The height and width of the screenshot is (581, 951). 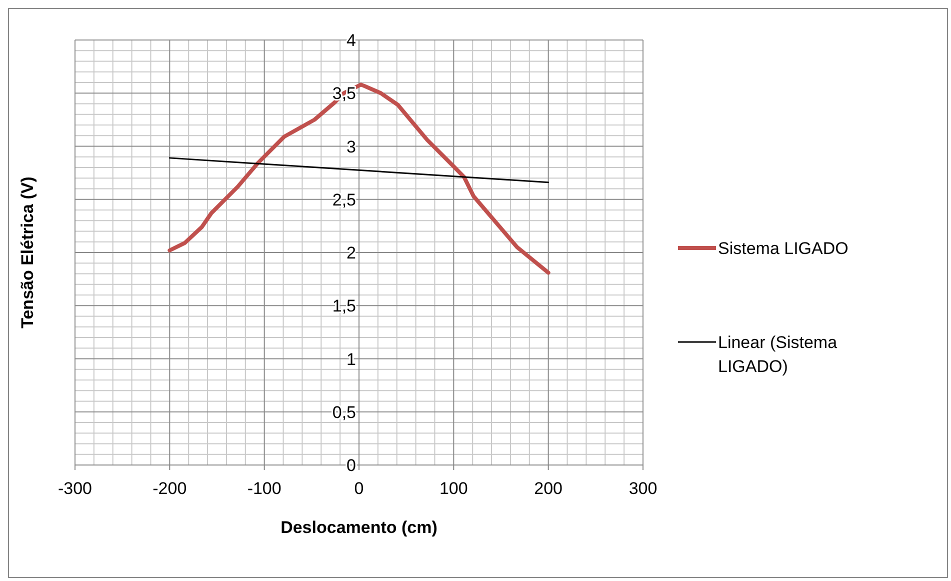 I want to click on y-tick-label: 0, so click(x=351, y=465).